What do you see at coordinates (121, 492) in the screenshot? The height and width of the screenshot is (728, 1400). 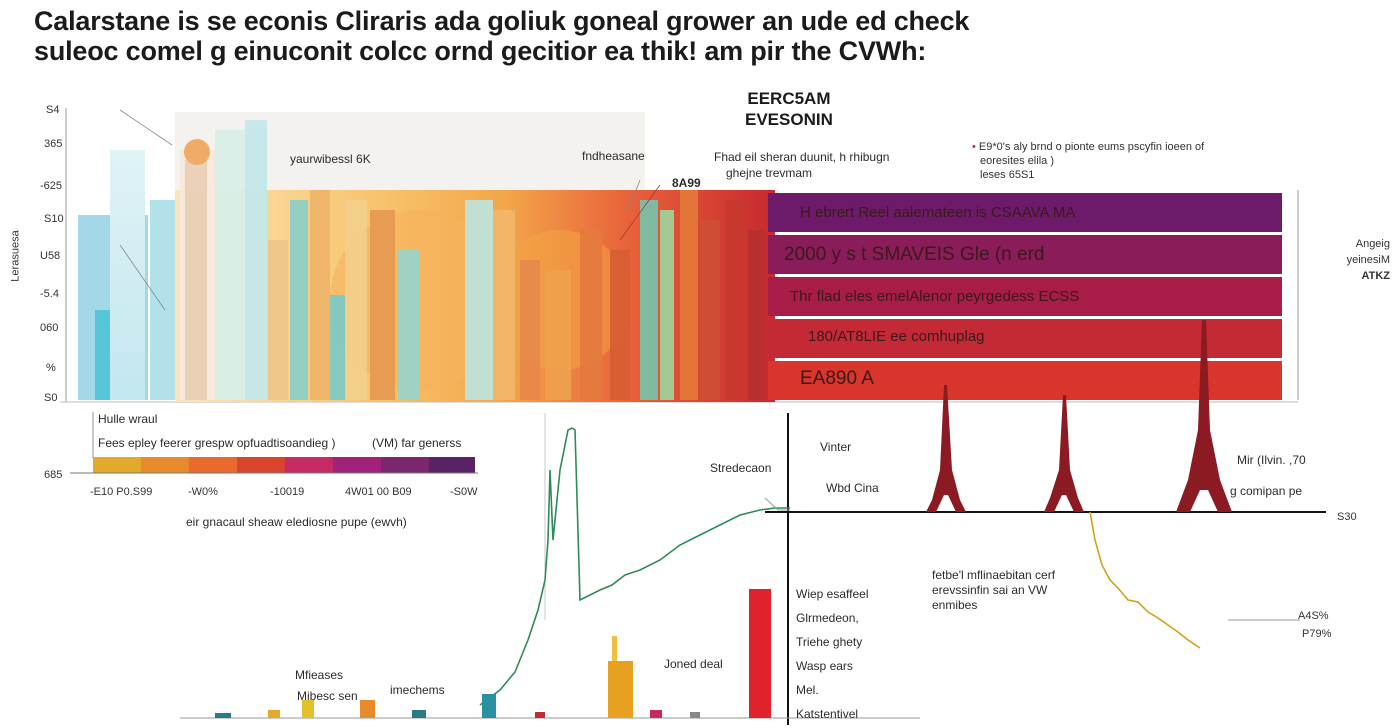 I see `scale-tick-1: -E10 P0.S99` at bounding box center [121, 492].